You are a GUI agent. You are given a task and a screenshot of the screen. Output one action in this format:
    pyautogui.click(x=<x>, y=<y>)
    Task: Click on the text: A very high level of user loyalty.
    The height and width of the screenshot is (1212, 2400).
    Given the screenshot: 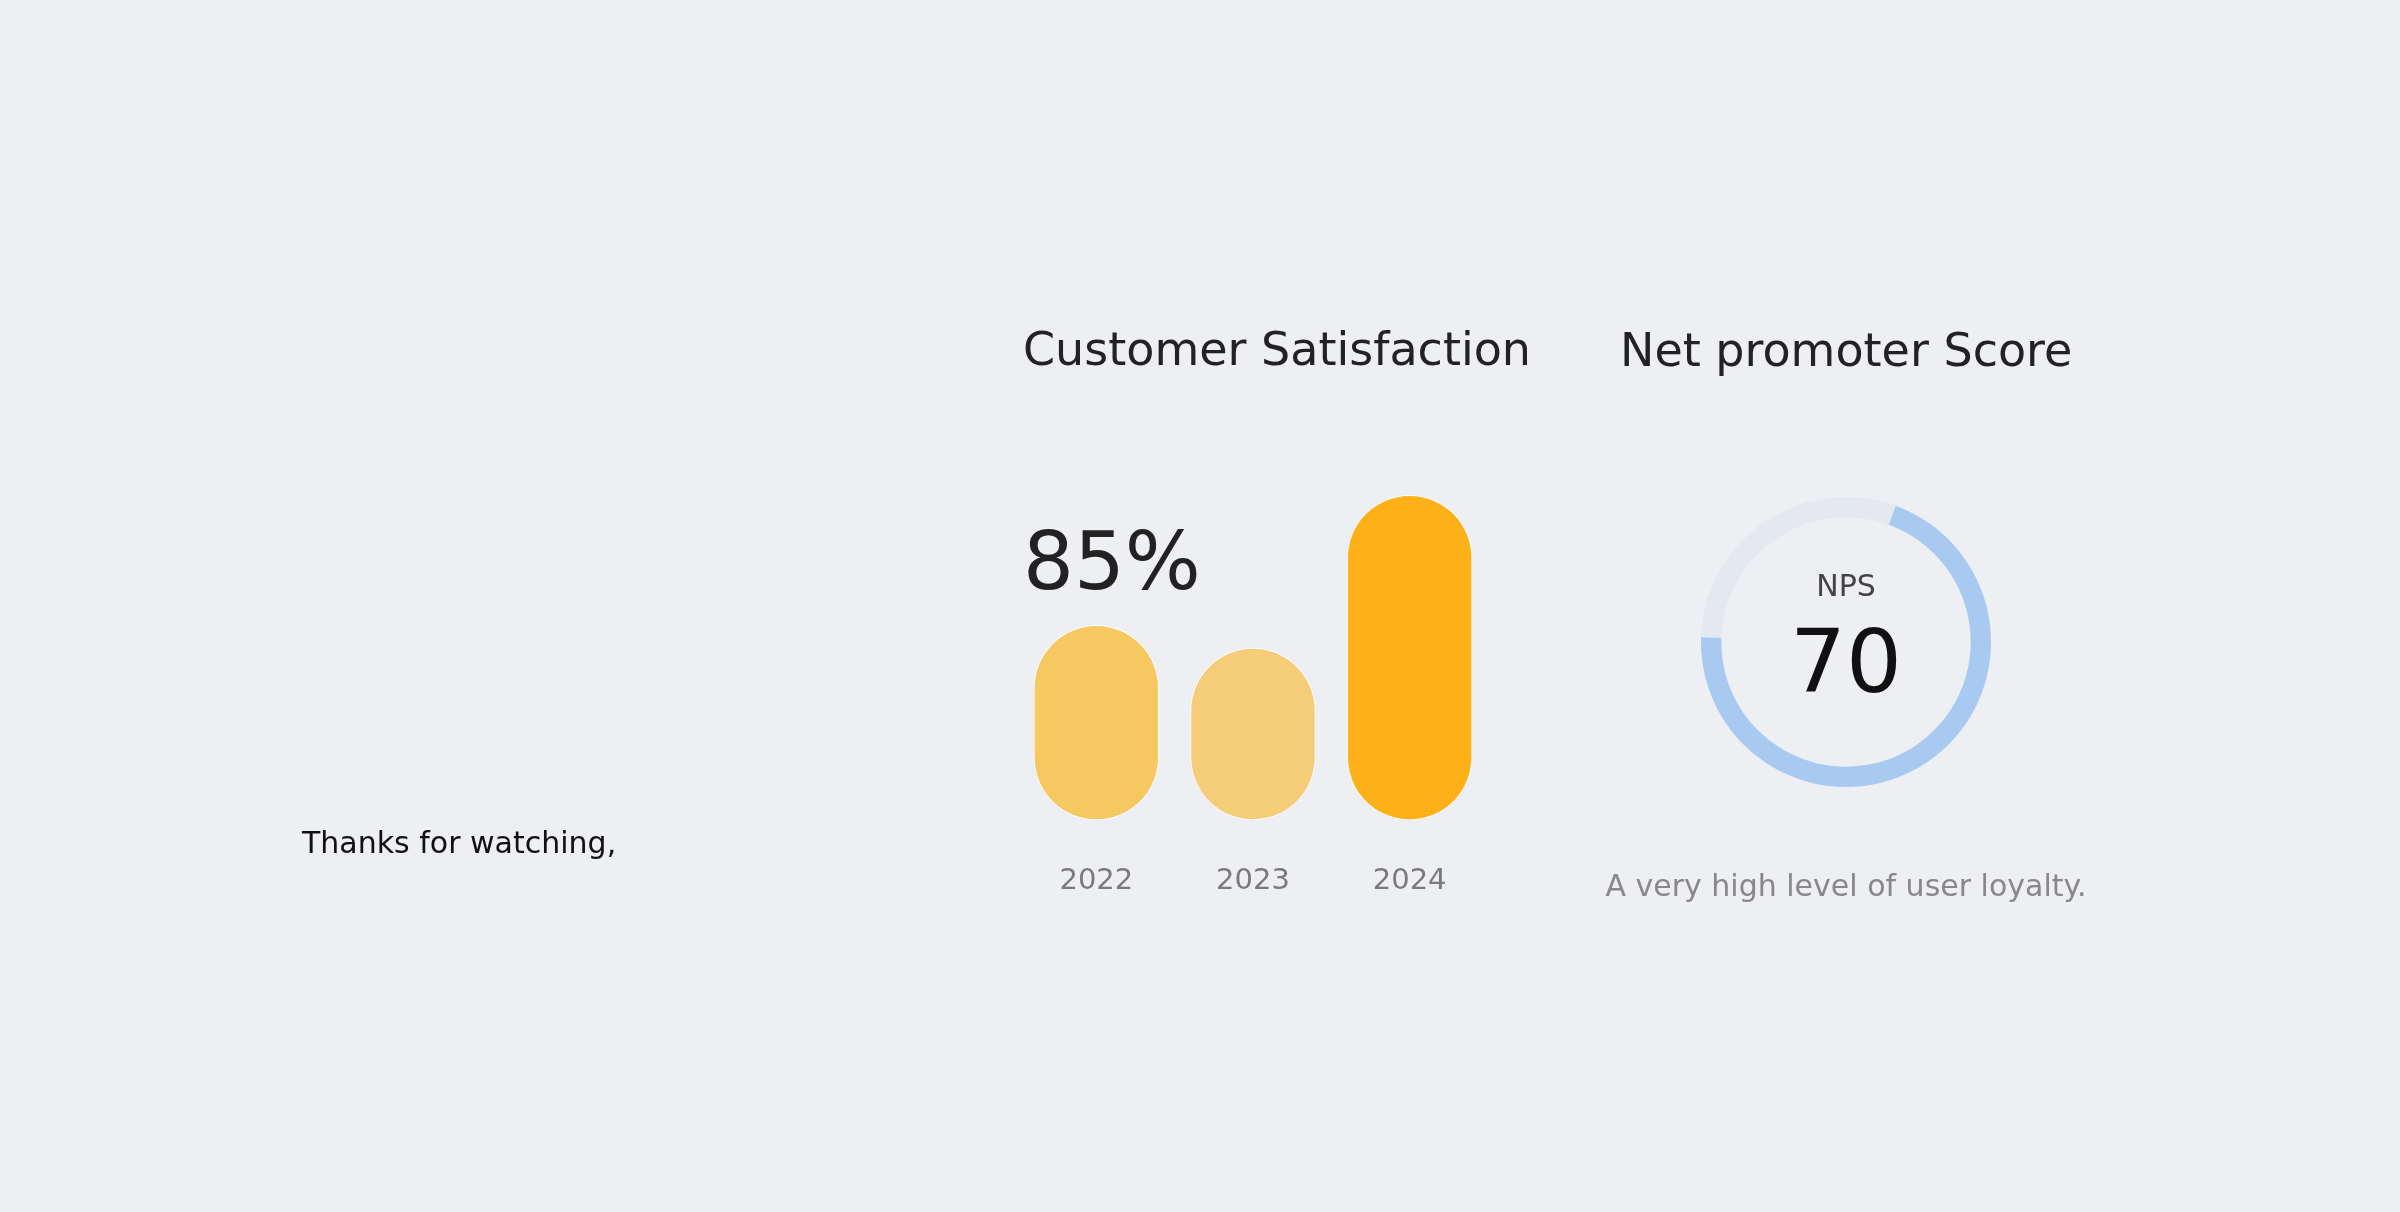 What is the action you would take?
    pyautogui.click(x=1846, y=885)
    